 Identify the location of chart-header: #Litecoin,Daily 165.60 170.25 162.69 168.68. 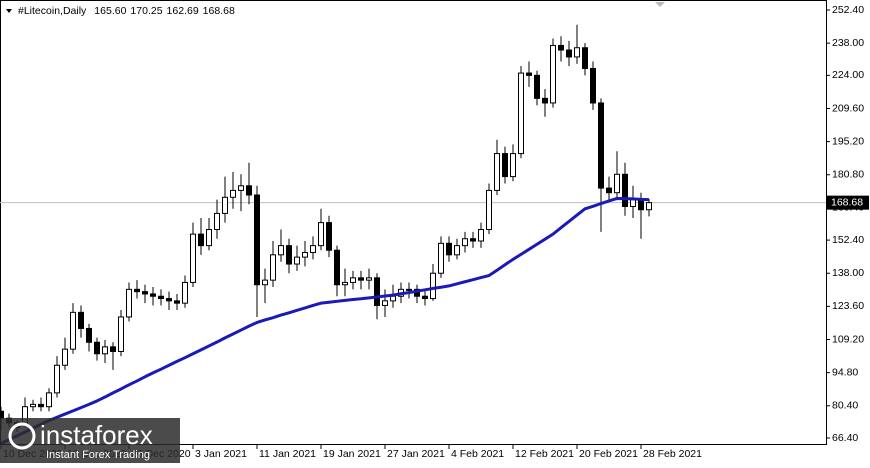
(126, 11).